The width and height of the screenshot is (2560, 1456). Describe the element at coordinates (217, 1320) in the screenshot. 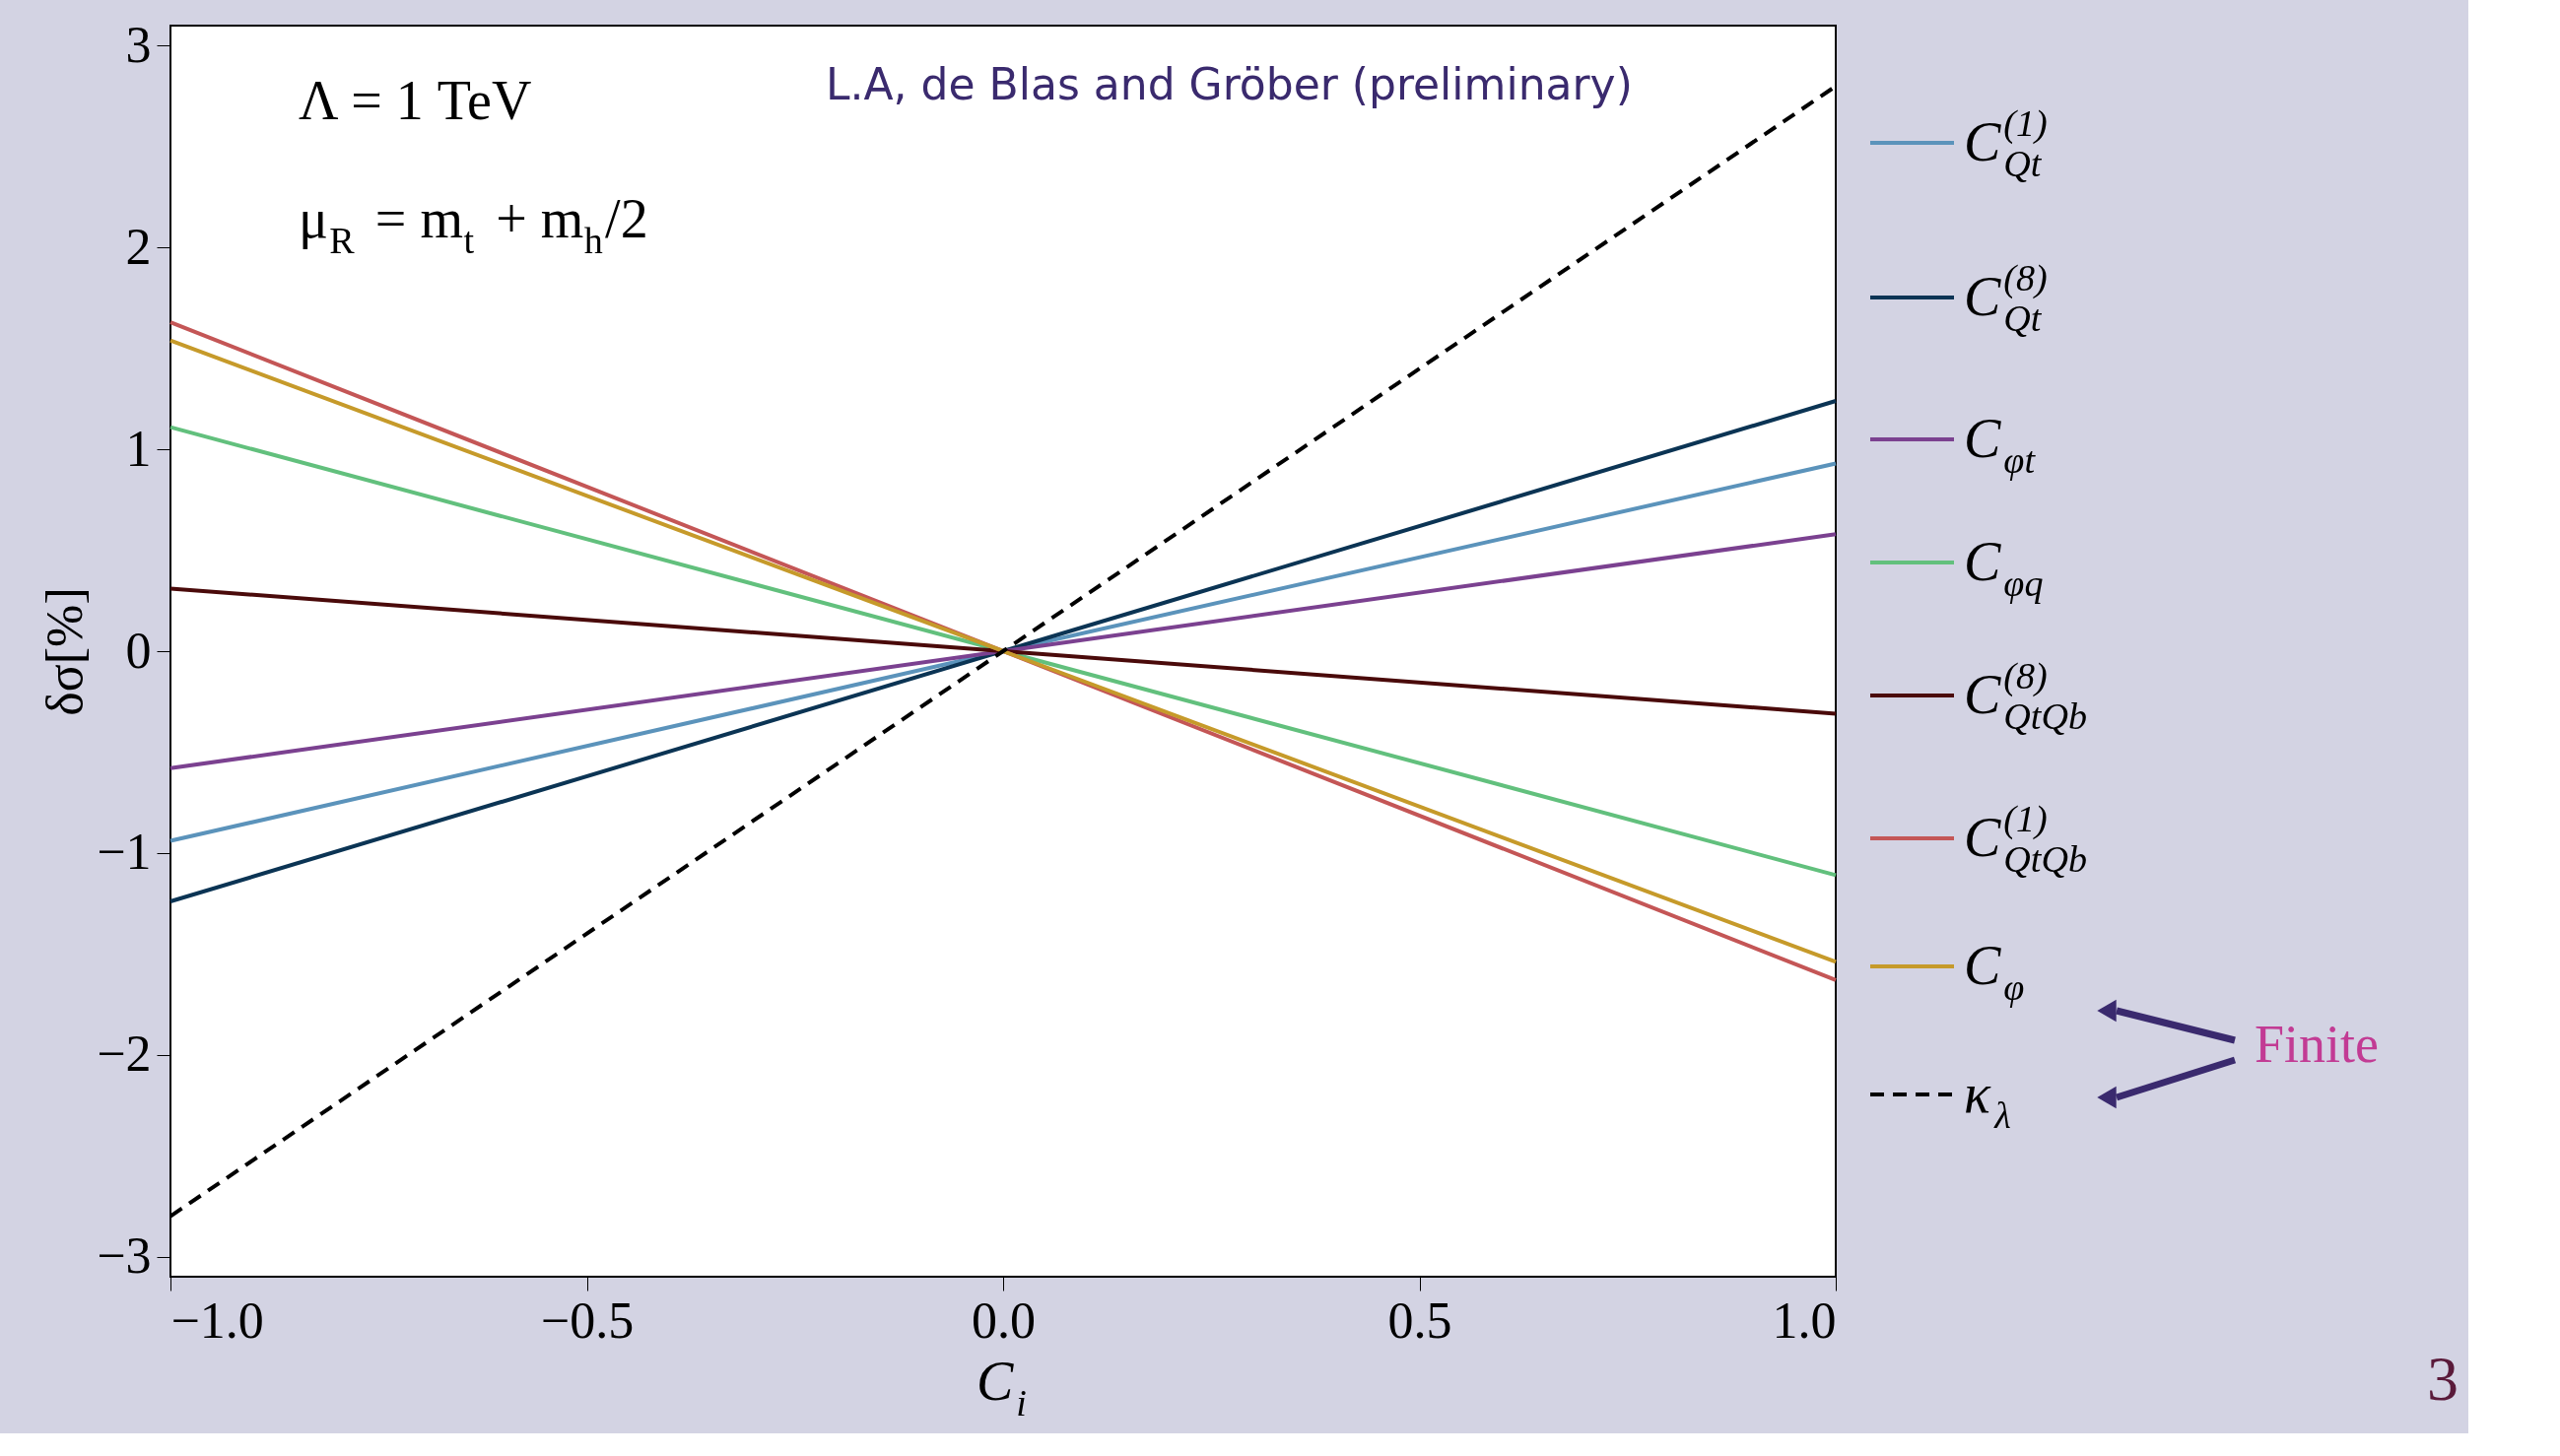

I see `x-tick-label: −1.0` at that location.